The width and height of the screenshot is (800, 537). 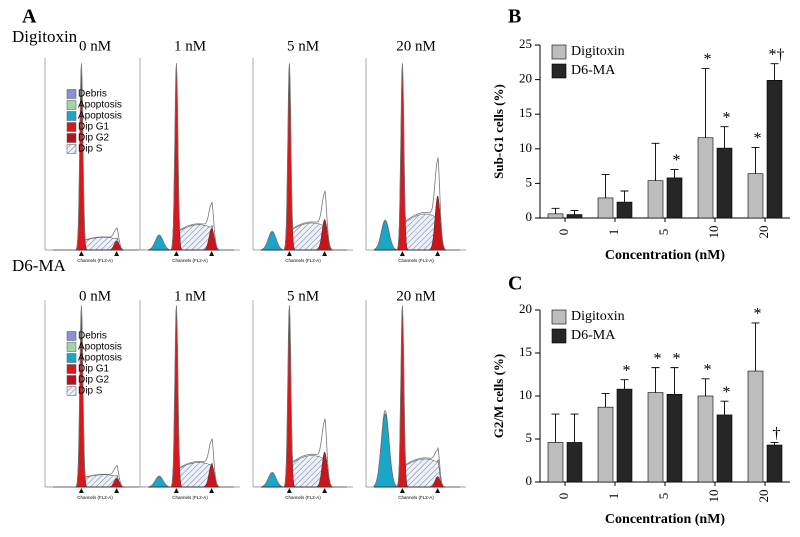 What do you see at coordinates (39, 265) in the screenshot?
I see `row-label: D6-MA` at bounding box center [39, 265].